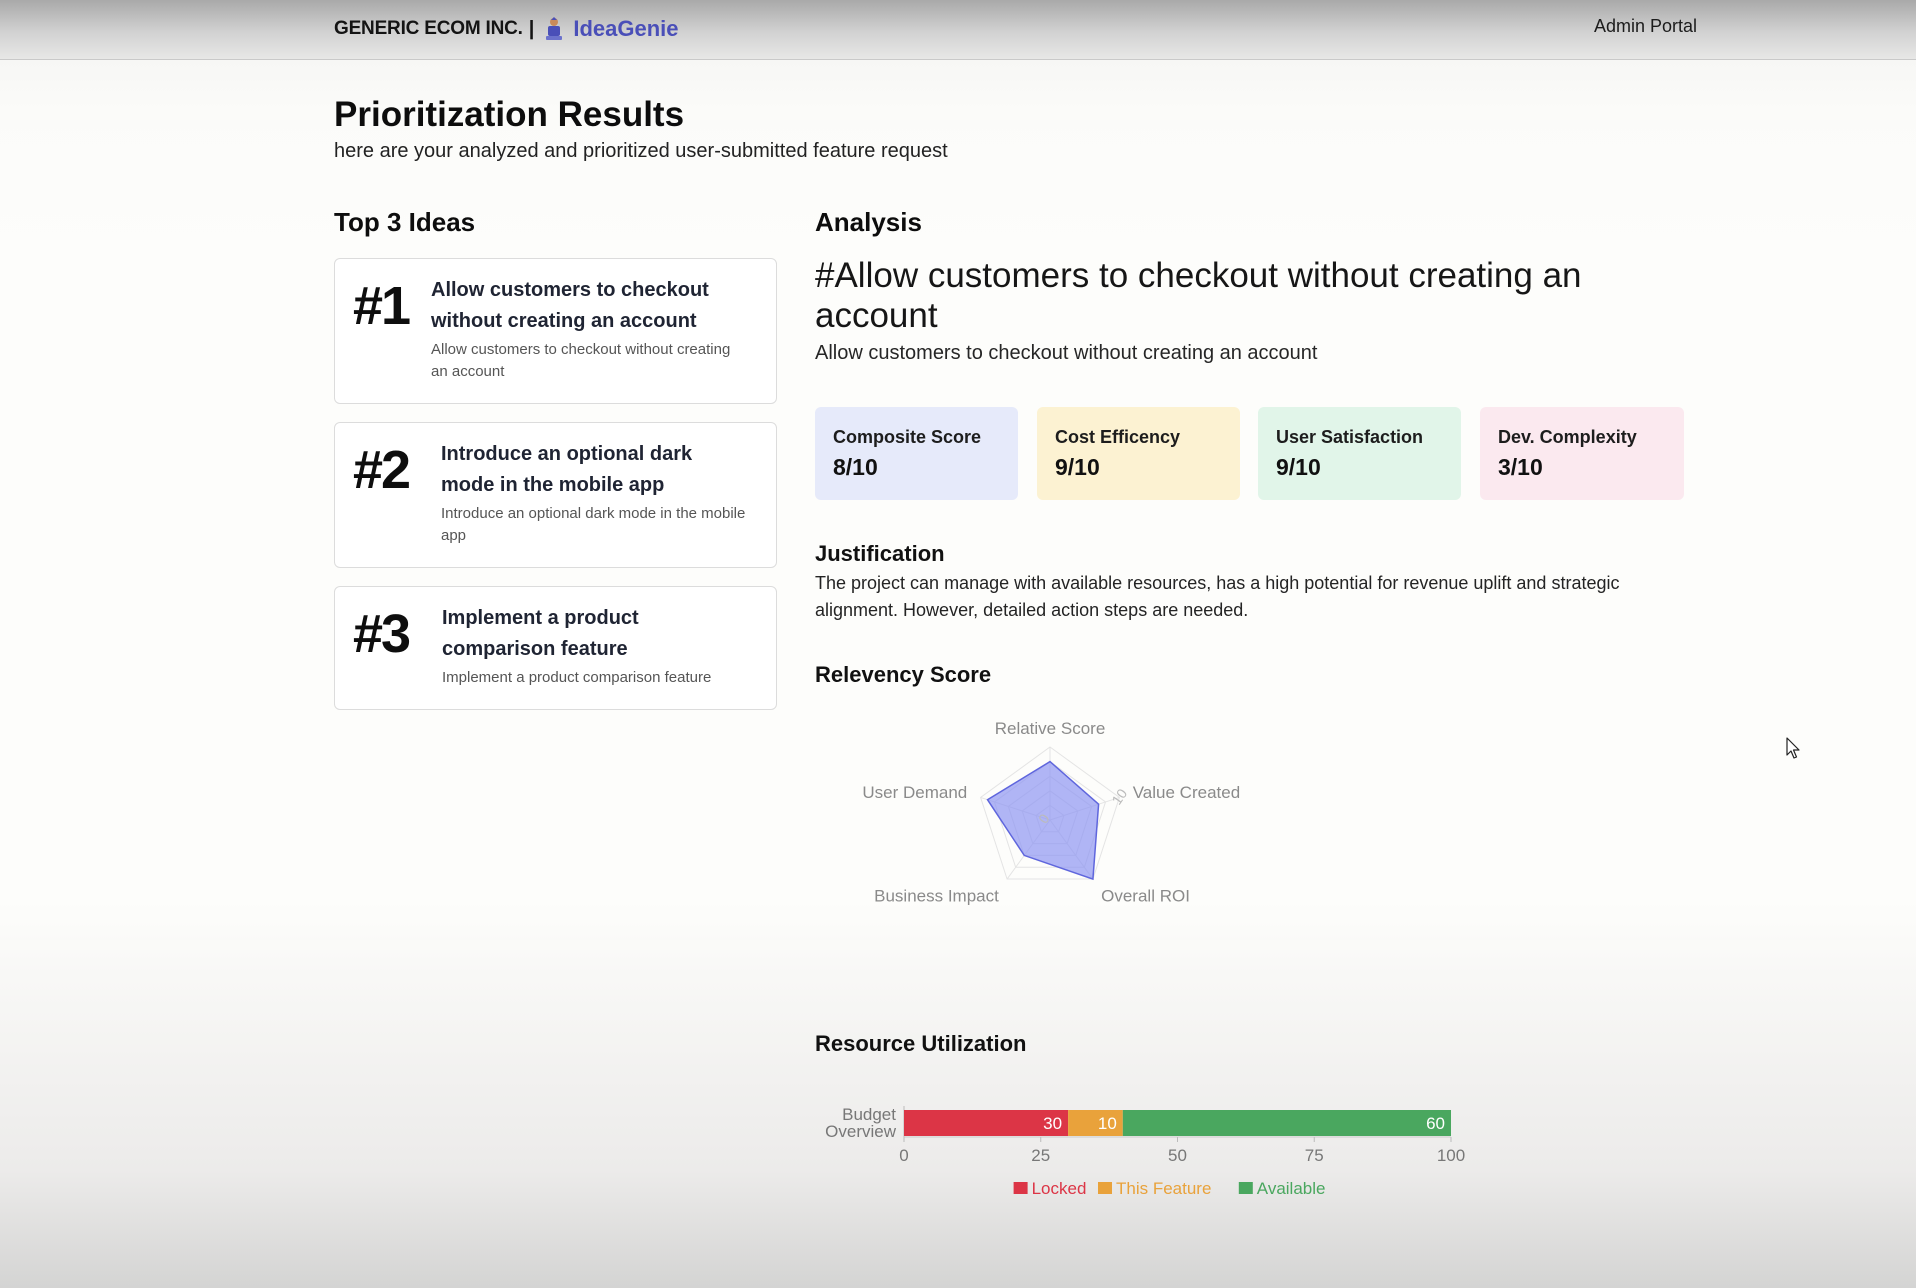  Describe the element at coordinates (1350, 437) in the screenshot. I see `score-label: User Satisfaction` at that location.